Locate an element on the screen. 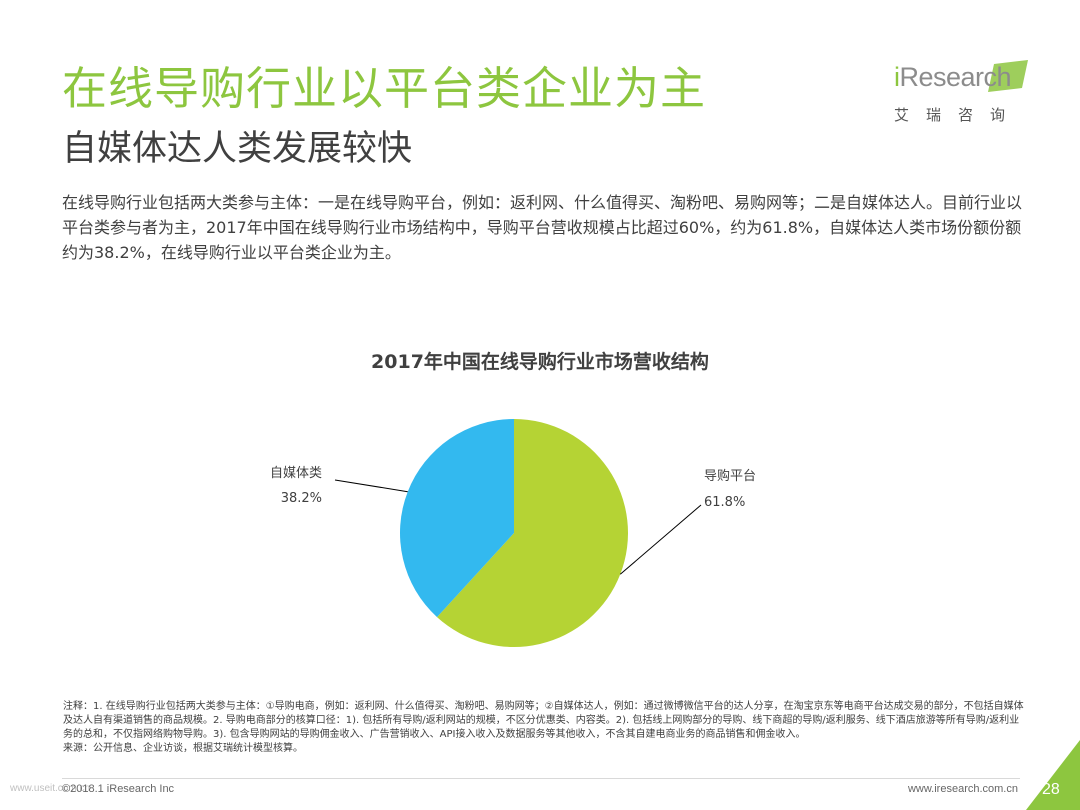 The image size is (1080, 810). slice-value-1: 61.8% is located at coordinates (724, 502).